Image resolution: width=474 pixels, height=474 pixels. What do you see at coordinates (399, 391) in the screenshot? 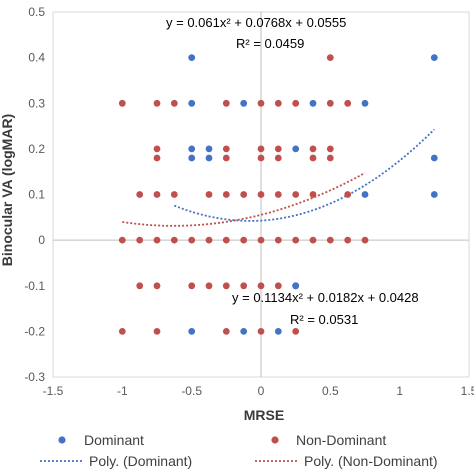
I see `x-tick-label: 1` at bounding box center [399, 391].